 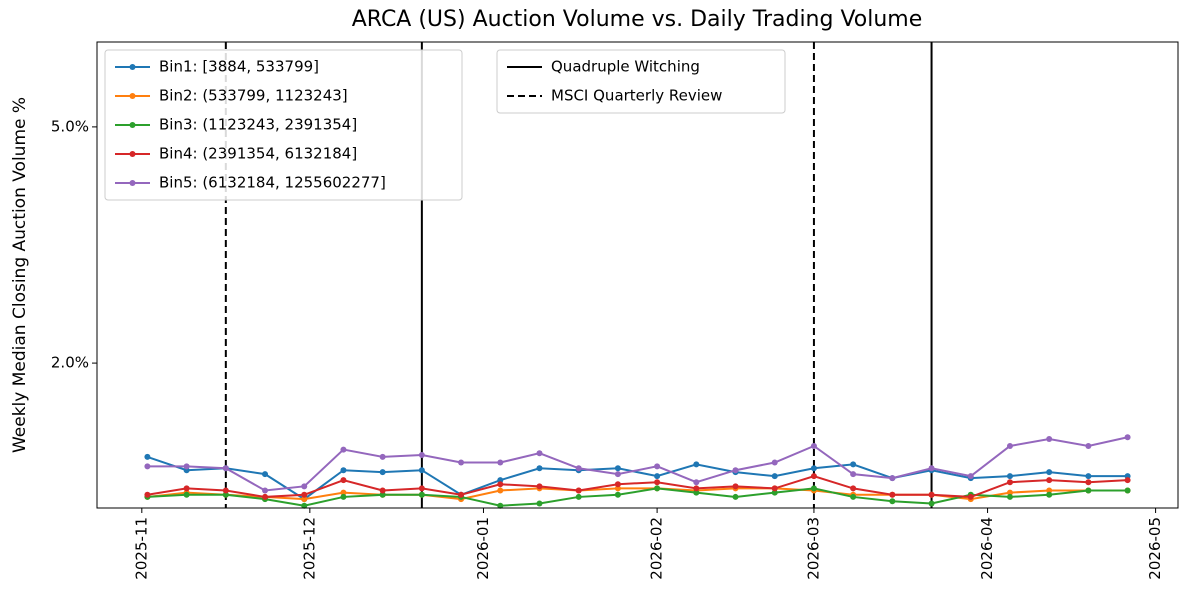 What do you see at coordinates (258, 154) in the screenshot?
I see `legend-label: Bin4: (2391354, 6132184]` at bounding box center [258, 154].